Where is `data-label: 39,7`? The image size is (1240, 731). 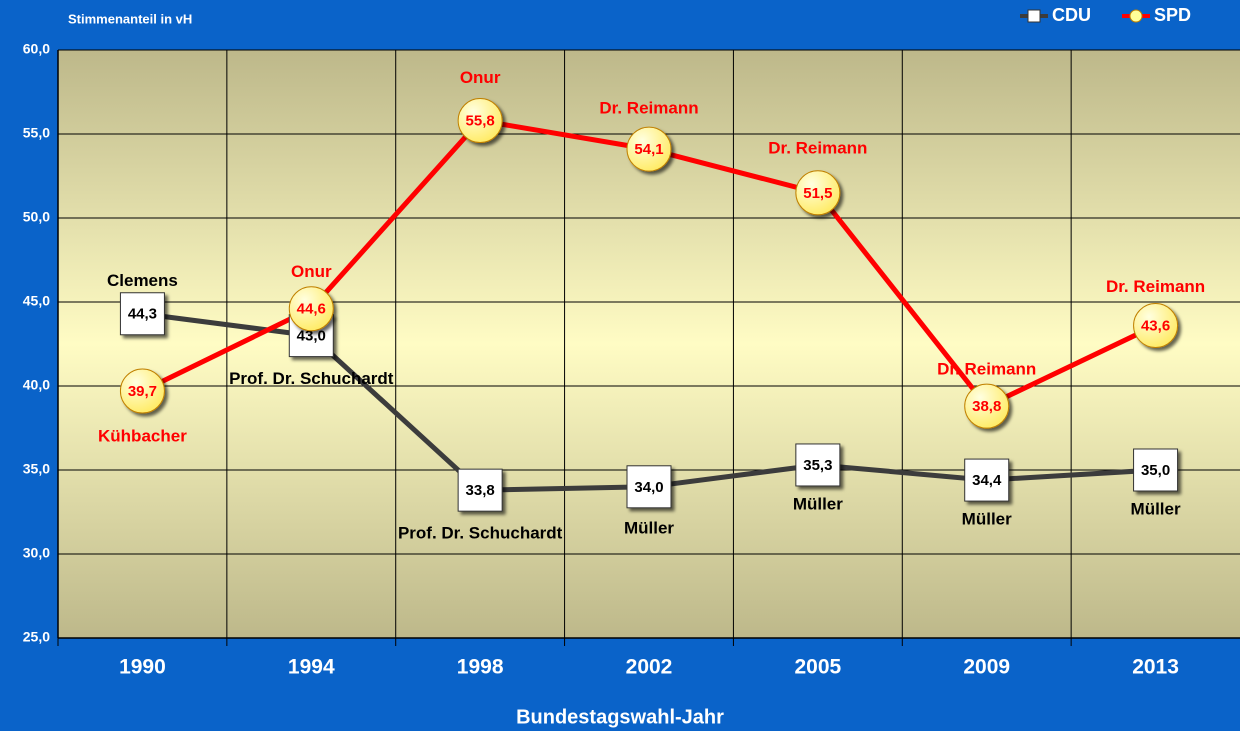
data-label: 39,7 is located at coordinates (142, 391).